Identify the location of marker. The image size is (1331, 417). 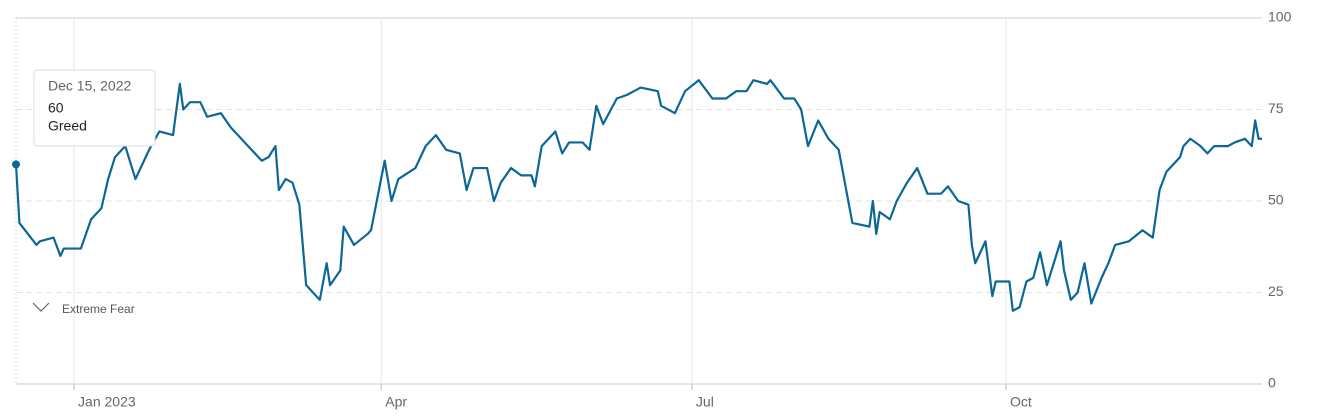
(16, 164).